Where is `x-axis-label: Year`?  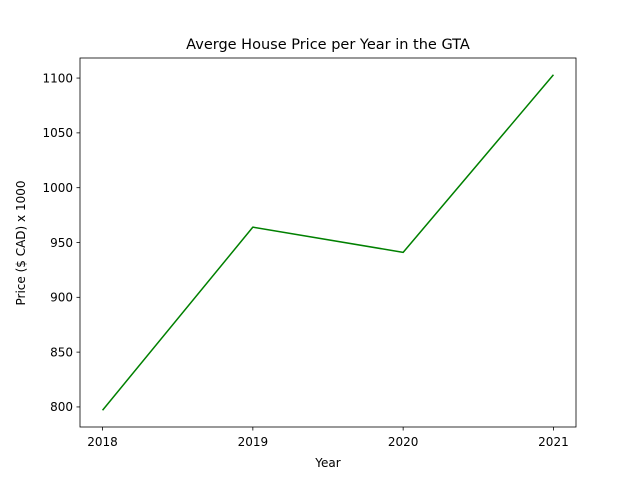 x-axis-label: Year is located at coordinates (327, 463).